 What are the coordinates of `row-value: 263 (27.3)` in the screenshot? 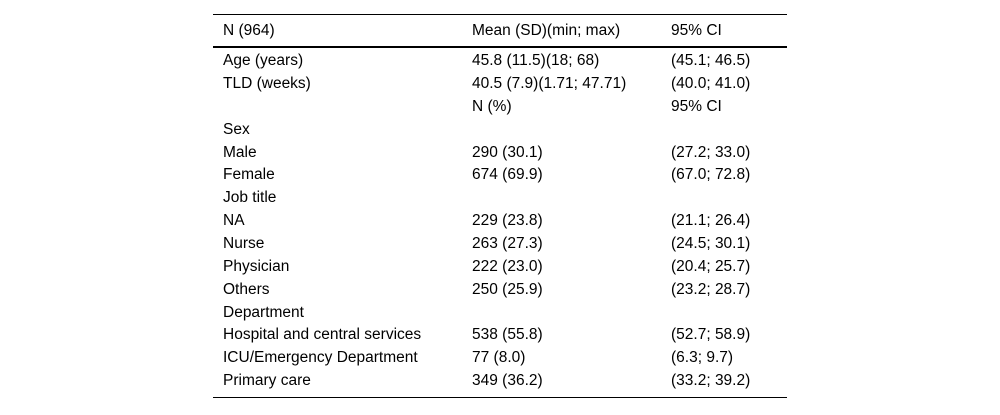 It's located at (507, 244).